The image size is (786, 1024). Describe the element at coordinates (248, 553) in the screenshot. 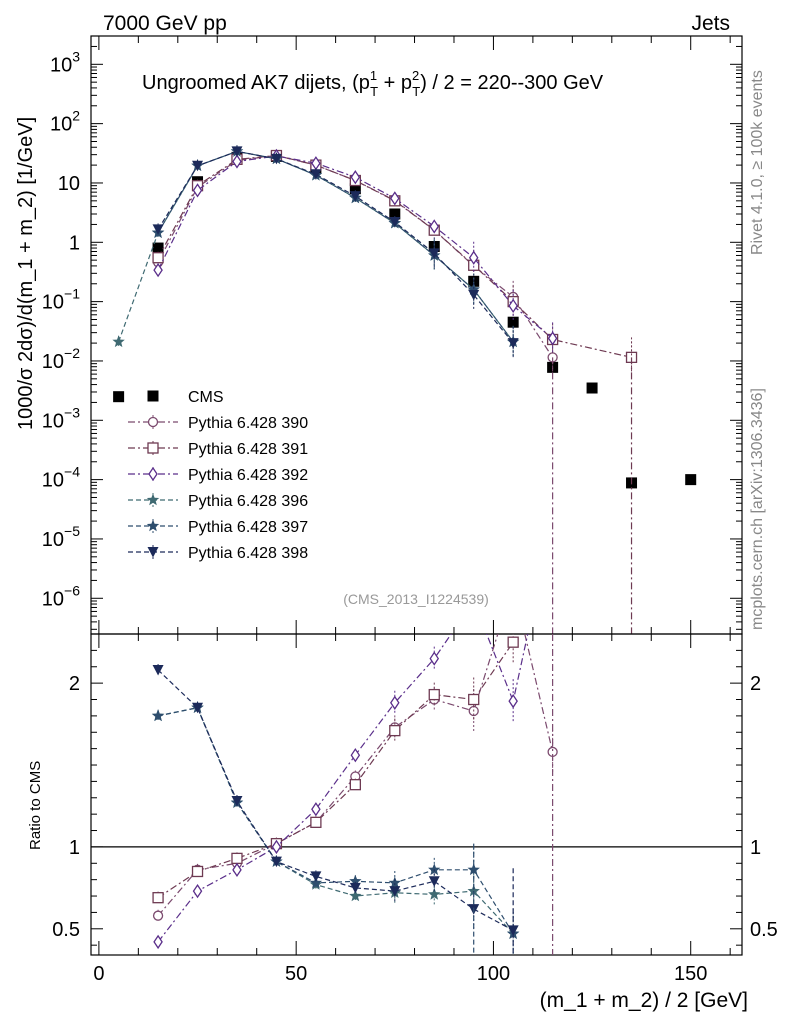

I see `legend-label: Pythia 6.428 398` at that location.